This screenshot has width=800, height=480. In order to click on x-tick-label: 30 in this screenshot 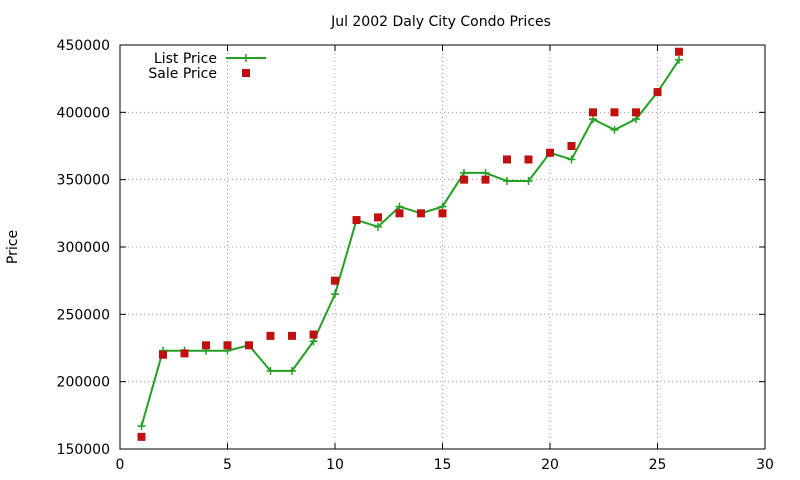, I will do `click(765, 465)`.